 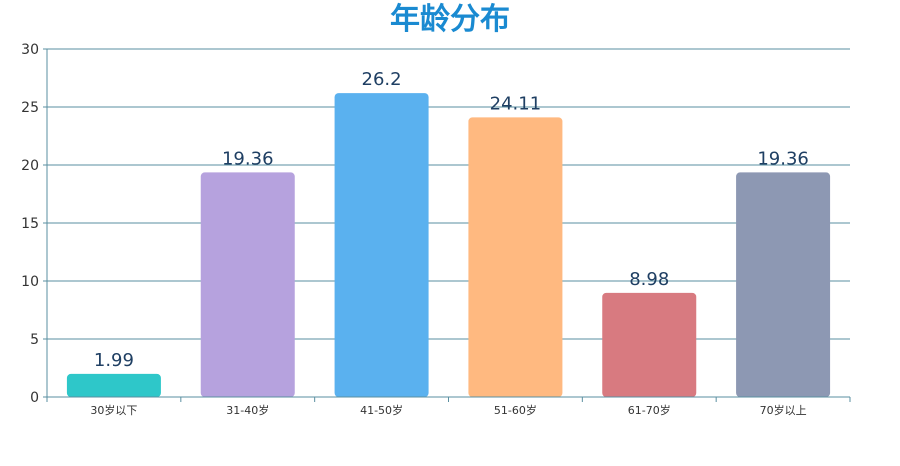 I want to click on x-tick-label-4: 51-60岁, so click(x=515, y=410).